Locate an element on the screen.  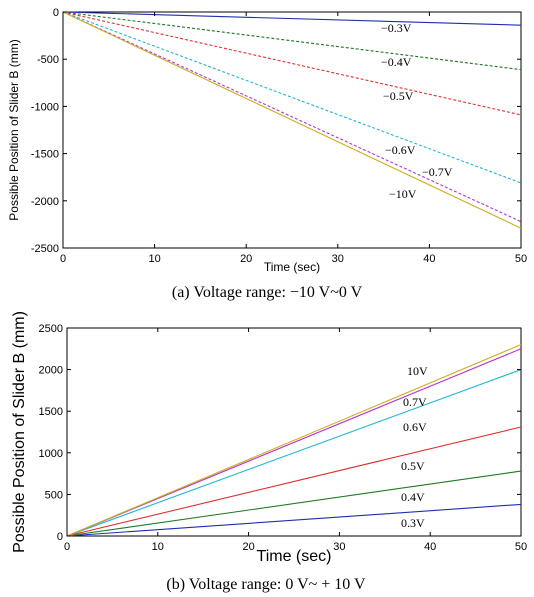
y-tick-label: 2500 is located at coordinates (51, 329).